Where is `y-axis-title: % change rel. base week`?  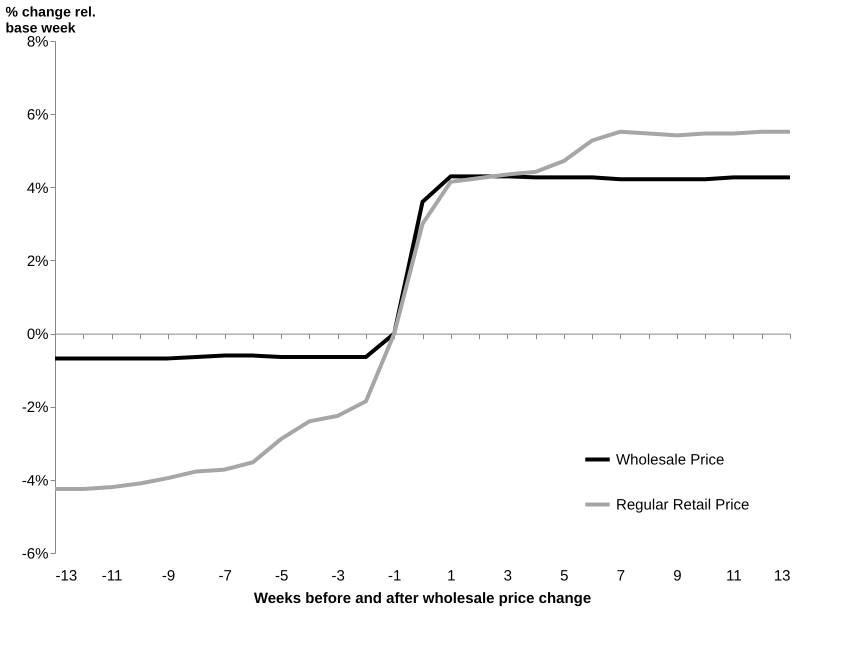 y-axis-title: % change rel. base week is located at coordinates (51, 20).